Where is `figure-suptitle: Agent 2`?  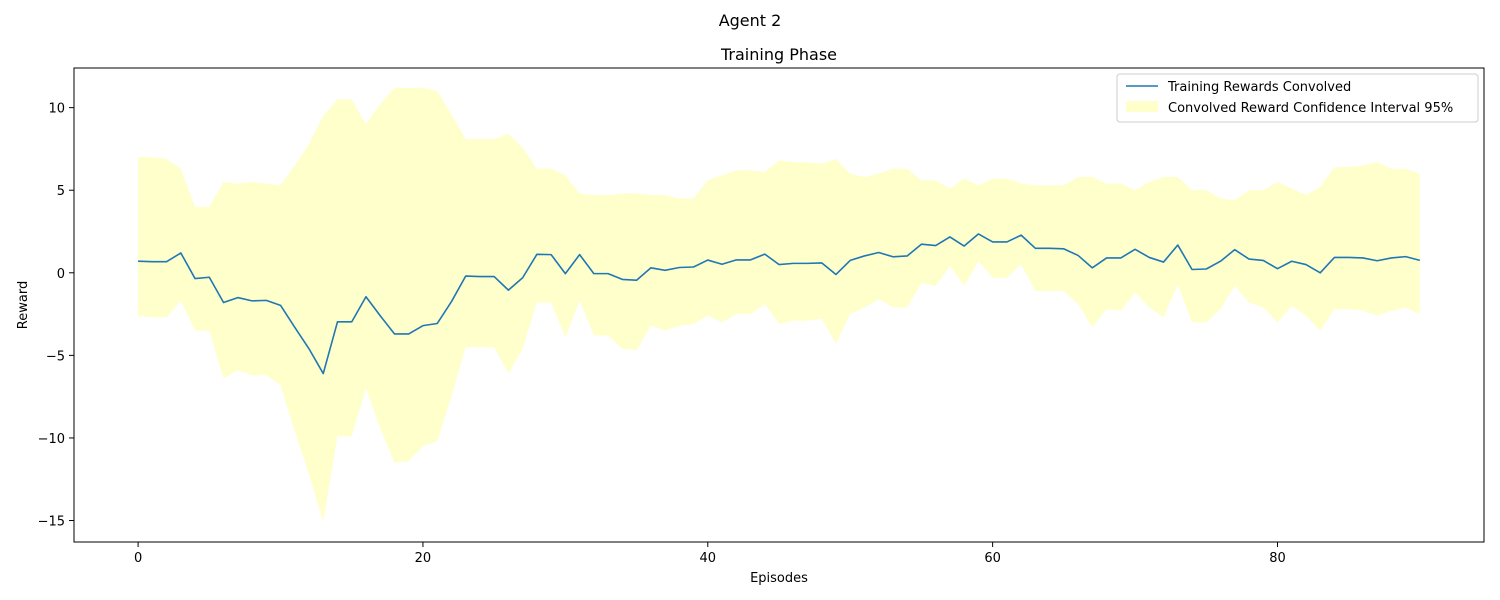 figure-suptitle: Agent 2 is located at coordinates (750, 20).